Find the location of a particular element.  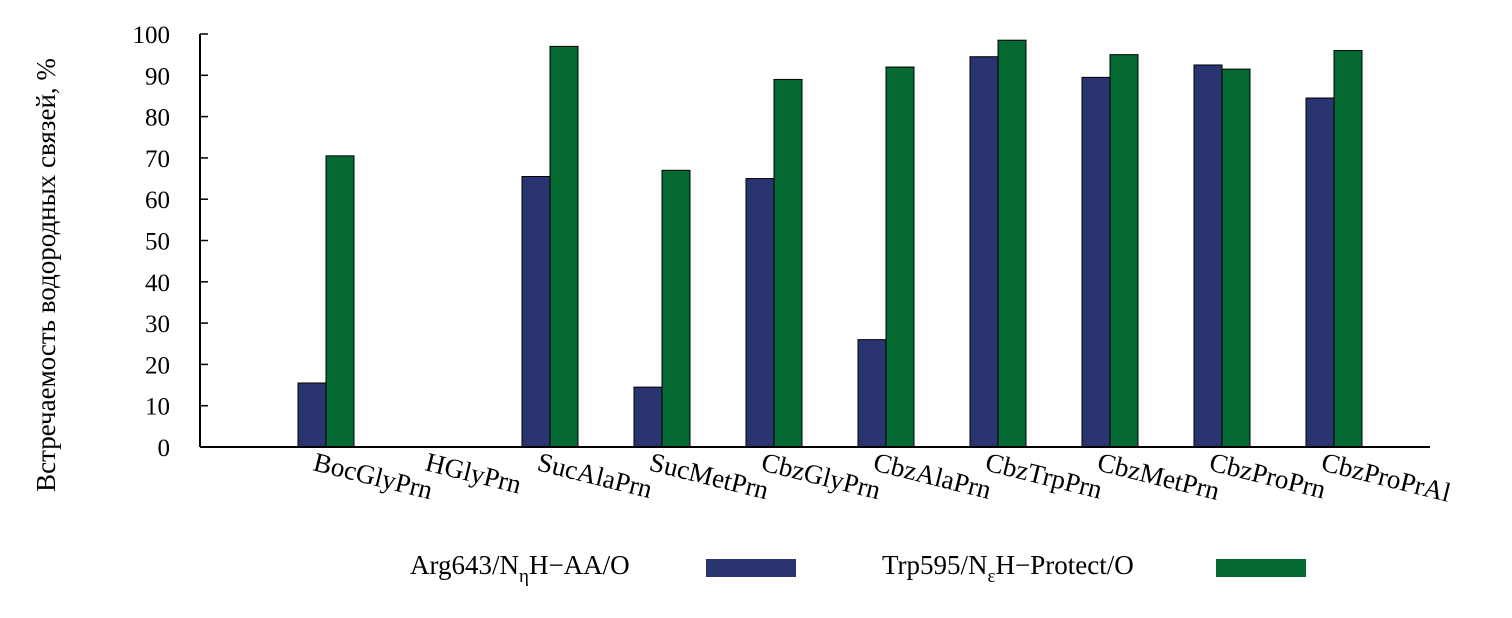

bar-arg643-CbzTrpPrn is located at coordinates (984, 252).